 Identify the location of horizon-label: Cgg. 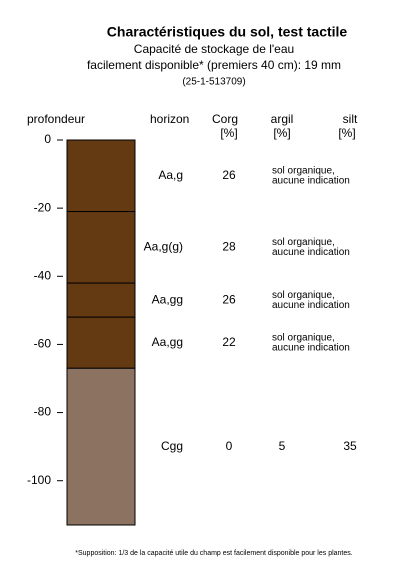
(172, 446).